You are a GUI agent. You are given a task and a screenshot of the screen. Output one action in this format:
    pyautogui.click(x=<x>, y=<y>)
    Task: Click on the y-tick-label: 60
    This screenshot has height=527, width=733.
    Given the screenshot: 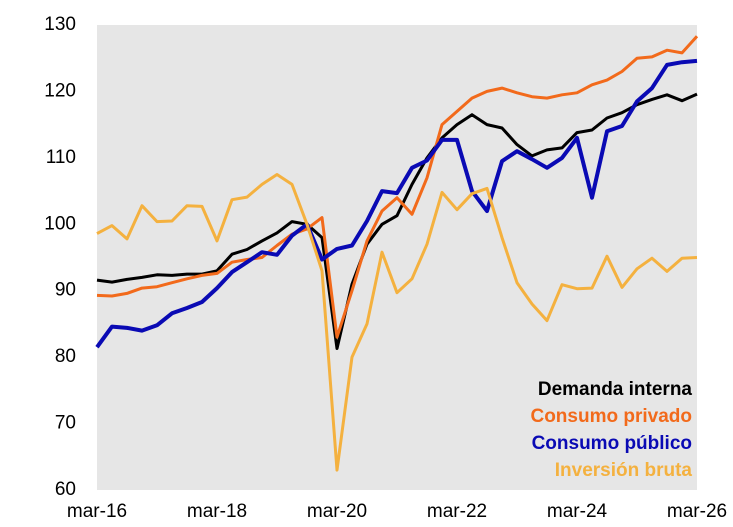 What is the action you would take?
    pyautogui.click(x=65, y=489)
    